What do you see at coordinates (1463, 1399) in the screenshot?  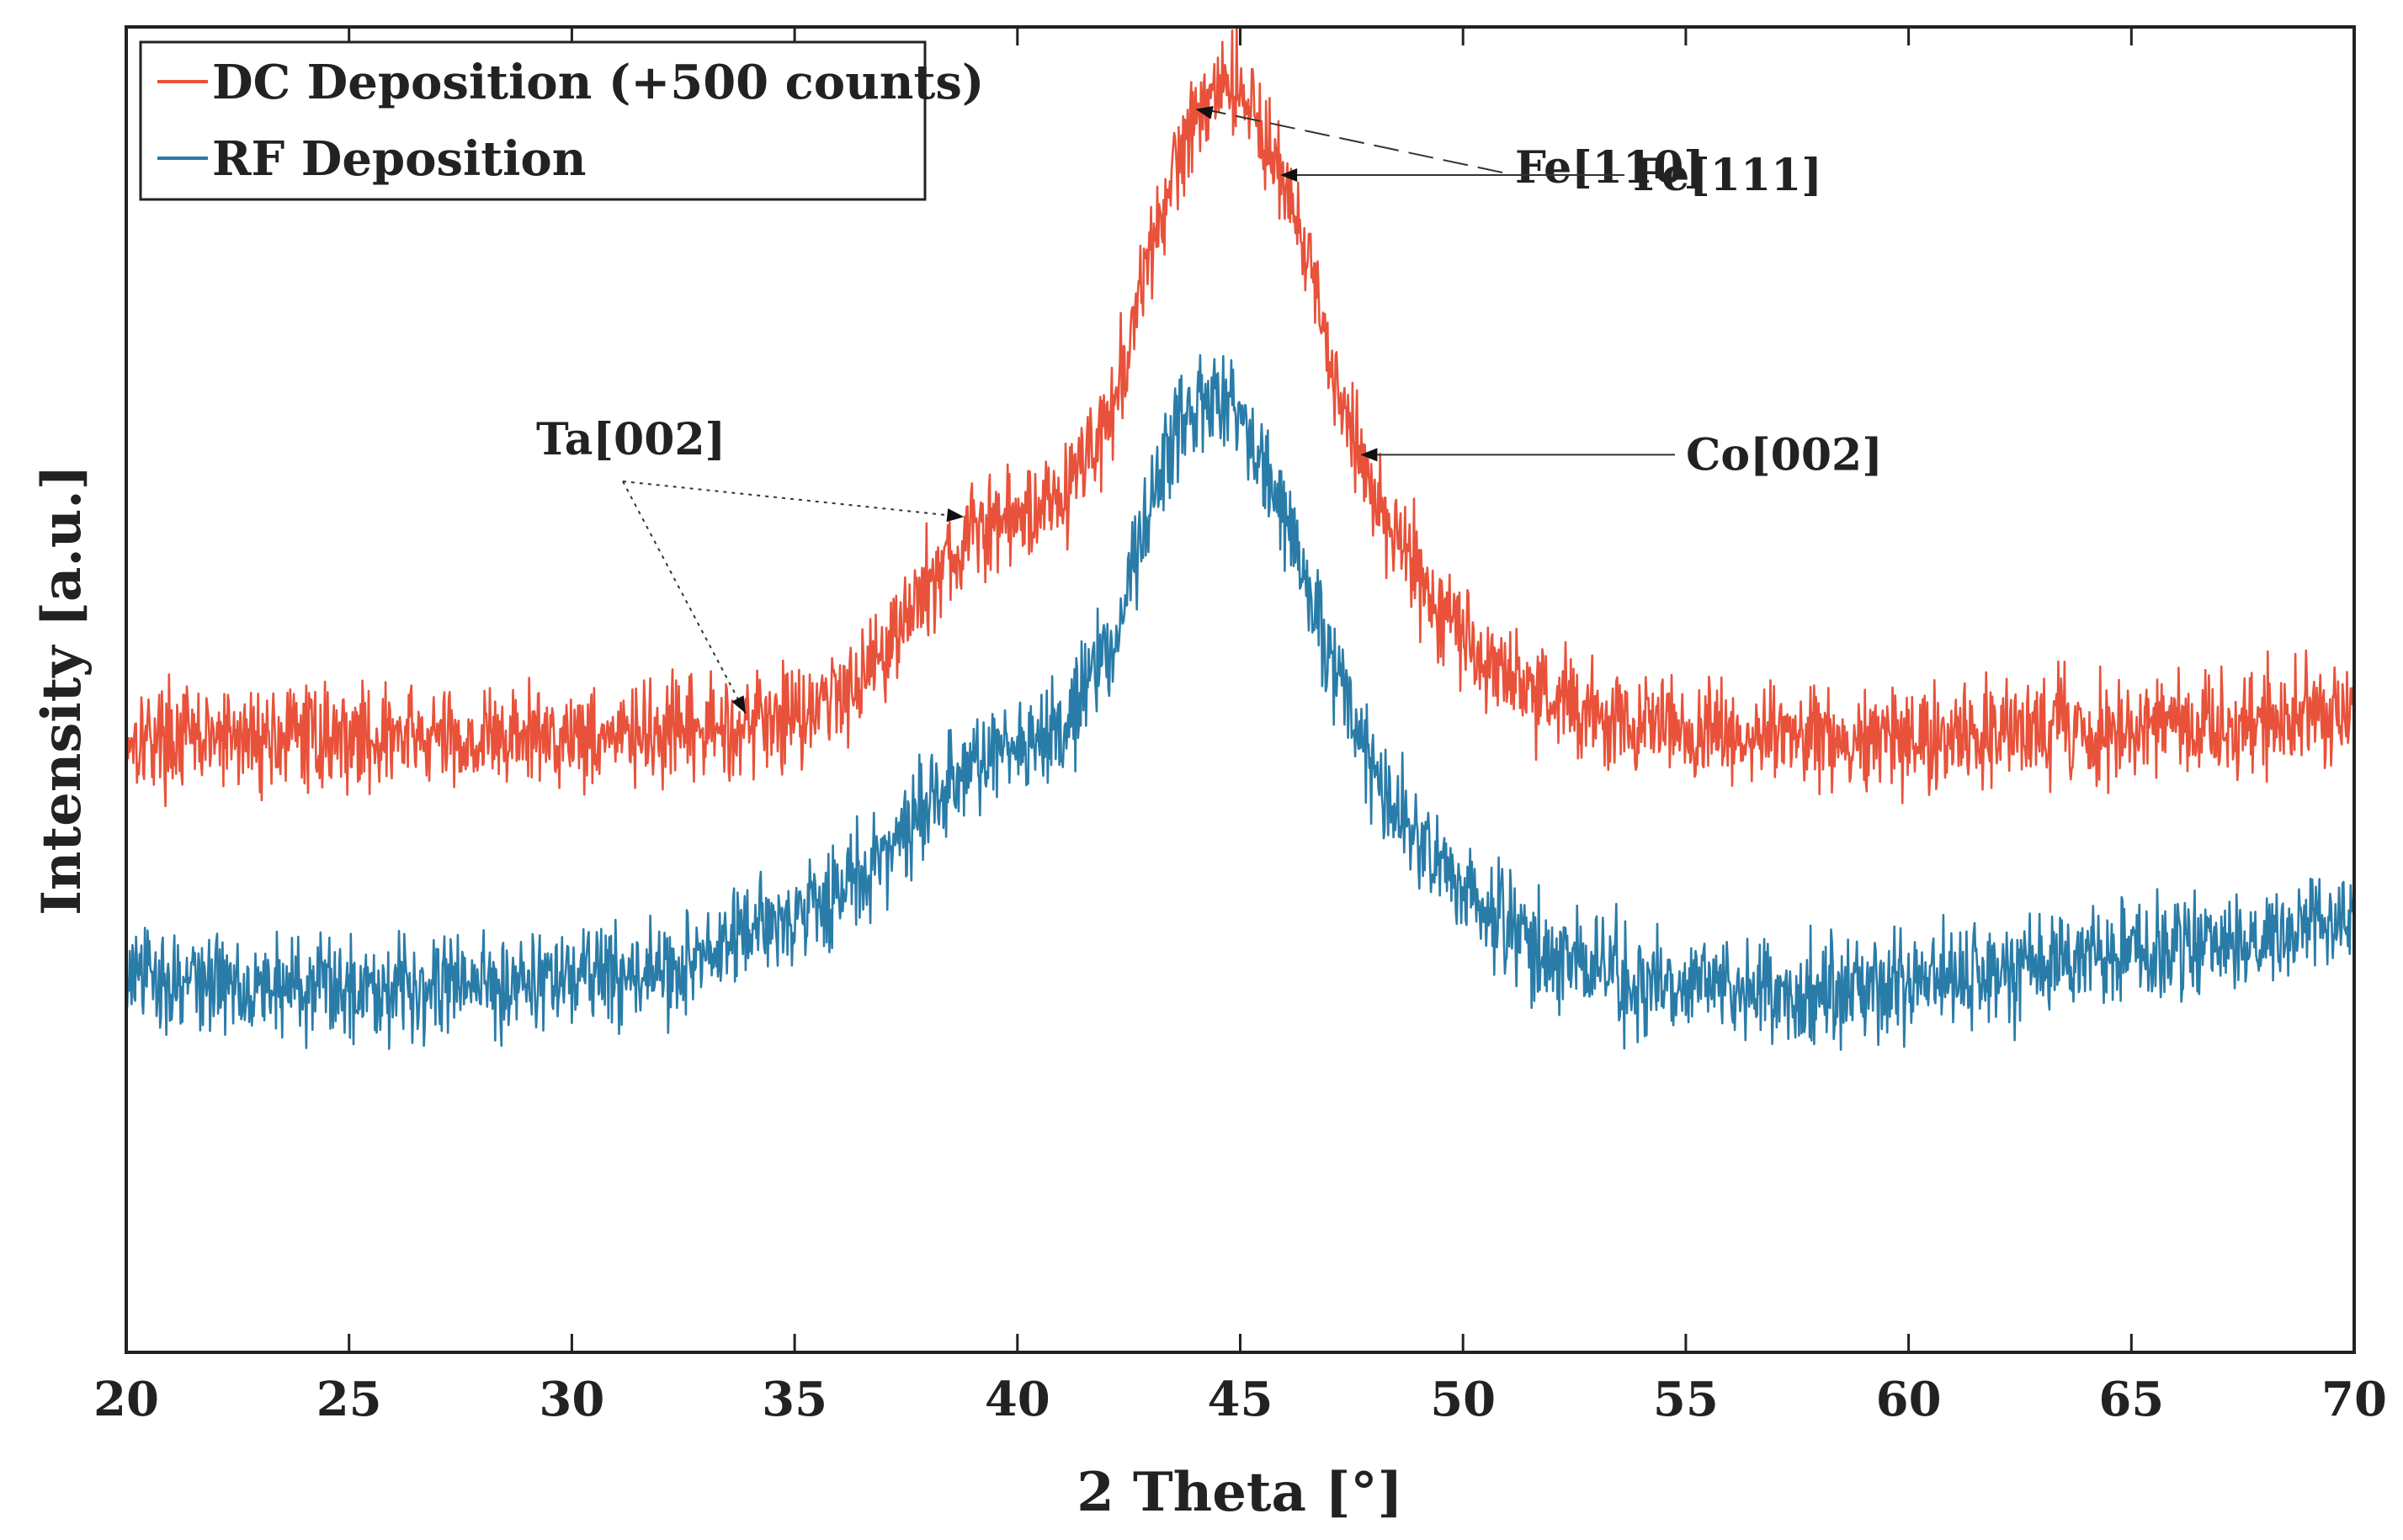 I see `x-tick-label: 50` at bounding box center [1463, 1399].